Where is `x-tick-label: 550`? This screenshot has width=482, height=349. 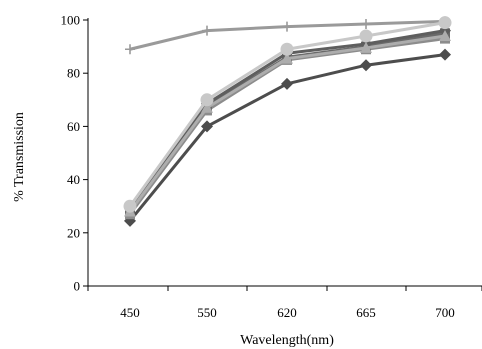 x-tick-label: 550 is located at coordinates (207, 312).